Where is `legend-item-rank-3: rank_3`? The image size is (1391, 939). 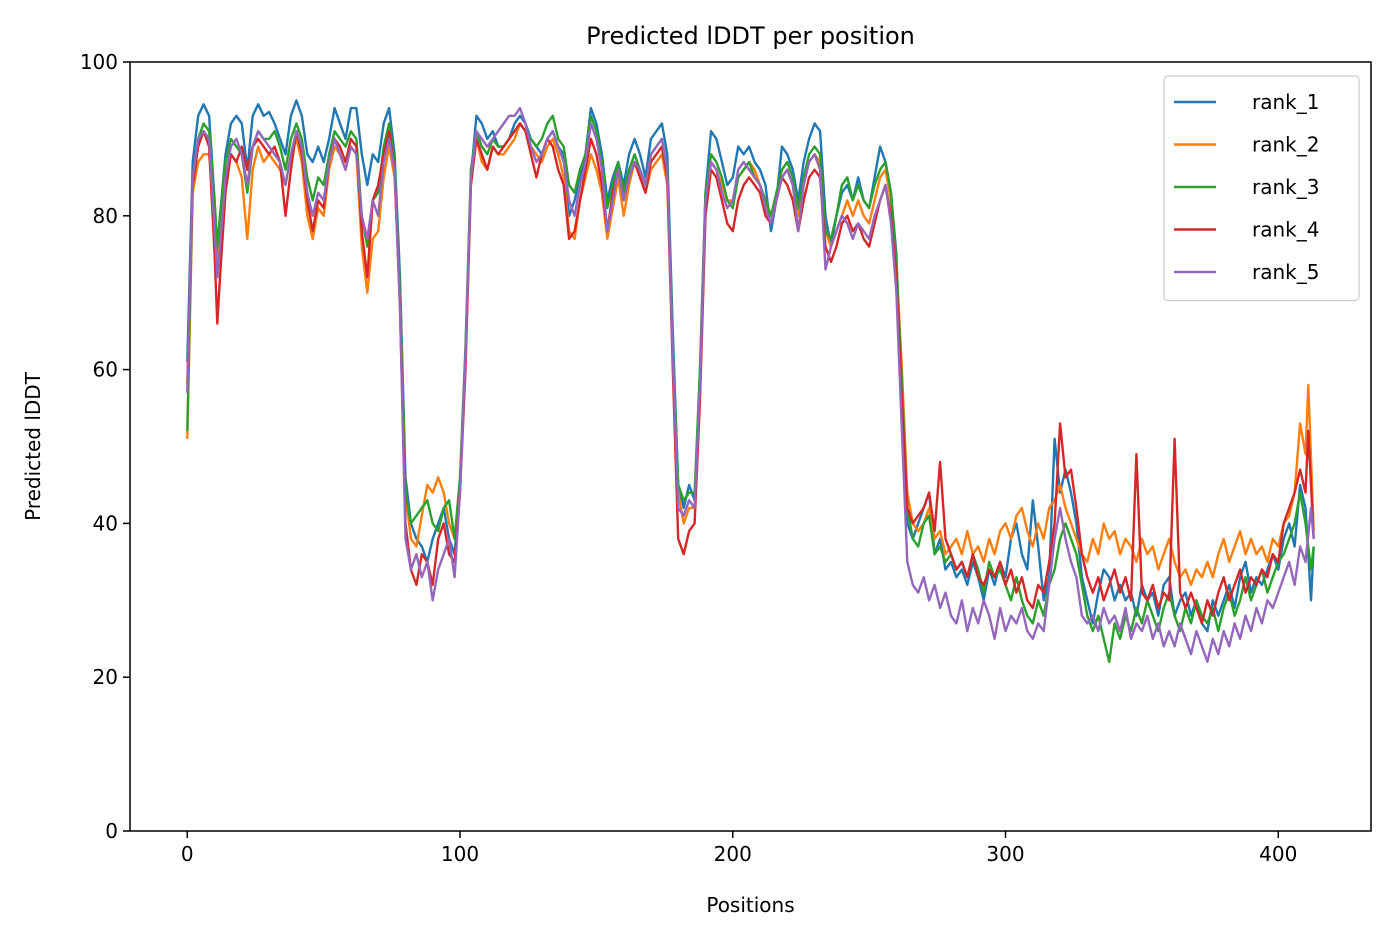
legend-item-rank-3: rank_3 is located at coordinates (1246, 187).